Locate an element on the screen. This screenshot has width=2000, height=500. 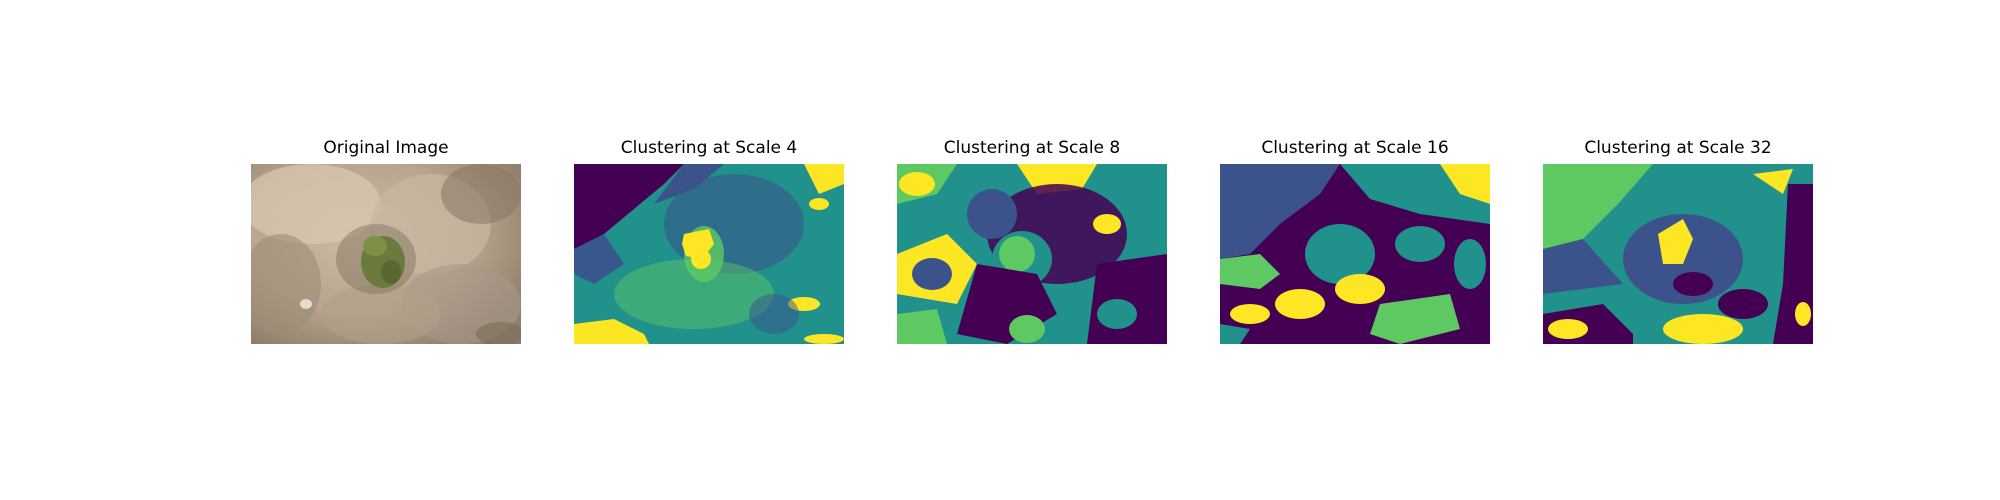
panel-scale-32: Clustering at Scale 32 is located at coordinates (1678, 250).